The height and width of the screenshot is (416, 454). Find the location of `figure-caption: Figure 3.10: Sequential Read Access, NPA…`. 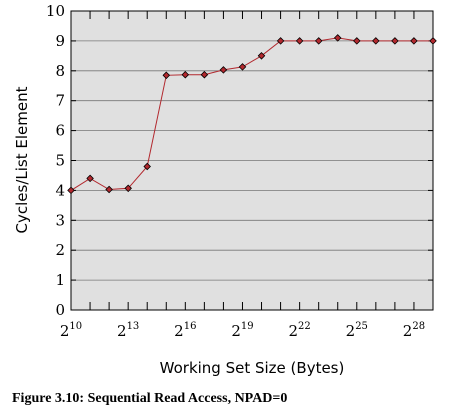

figure-caption: Figure 3.10: Sequential Read Access, NPA… is located at coordinates (150, 398).